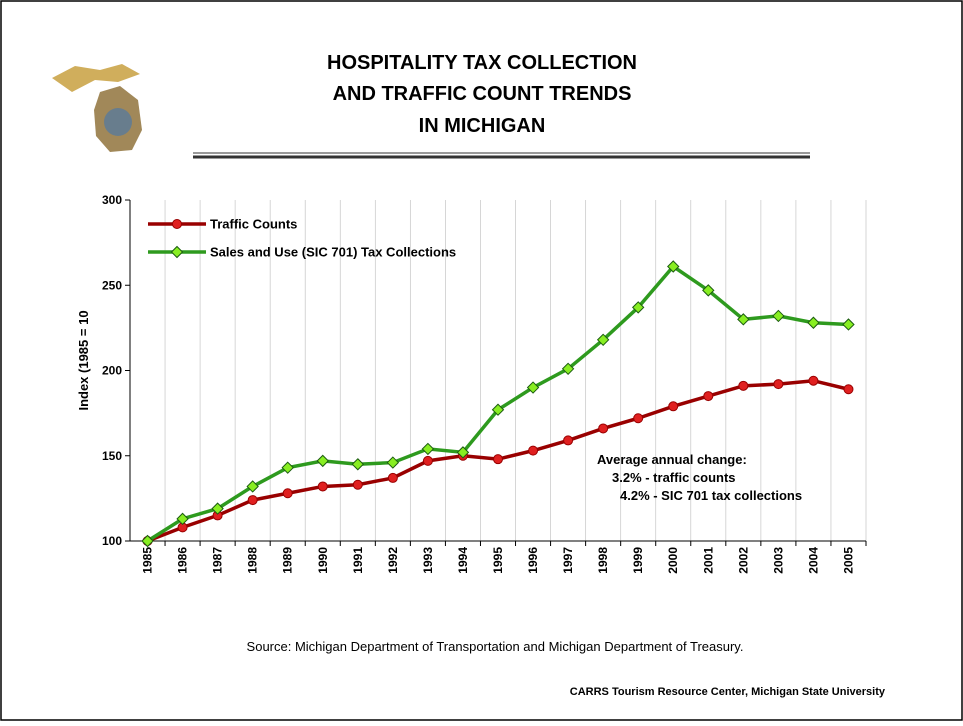  Describe the element at coordinates (148, 560) in the screenshot. I see `x-tick-label: 1985` at that location.